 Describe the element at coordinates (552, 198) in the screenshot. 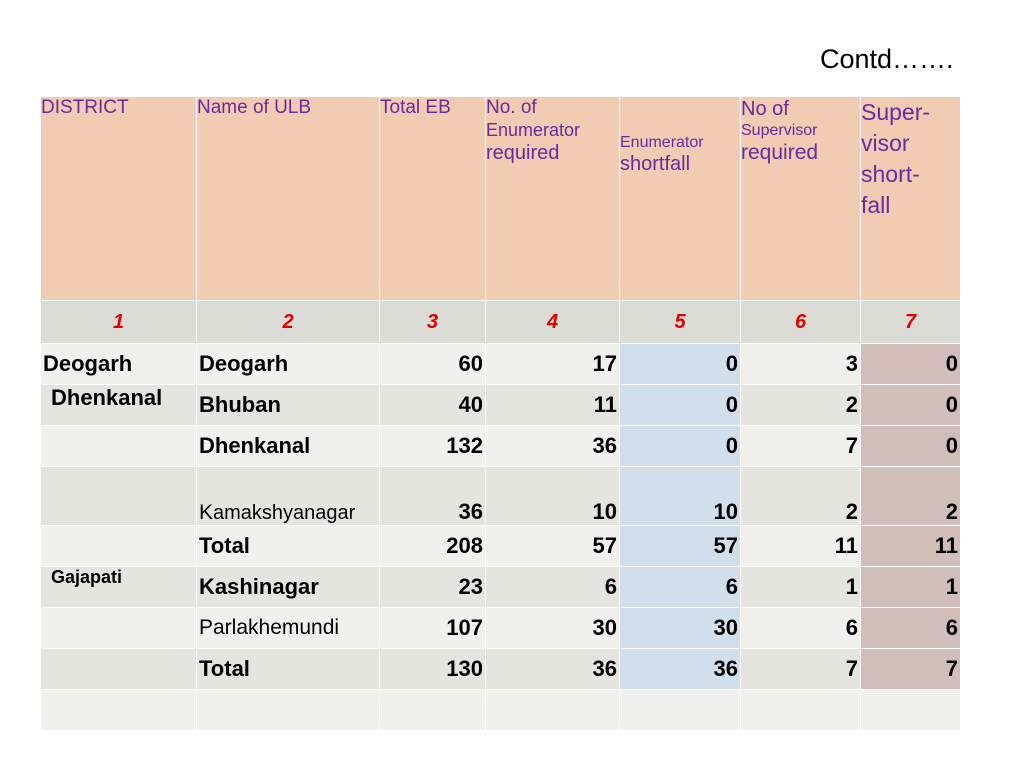

I see `header-enumerator-required: No. of Enumerator required` at that location.